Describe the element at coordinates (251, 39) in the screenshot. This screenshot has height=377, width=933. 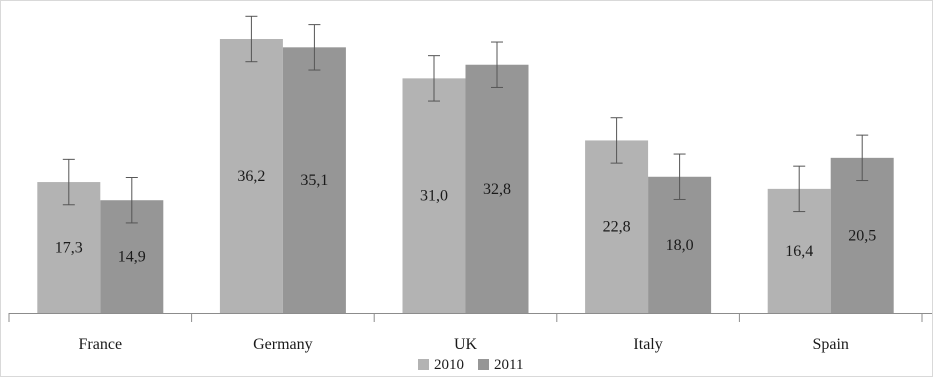
I see `error-bar-germany-2010` at that location.